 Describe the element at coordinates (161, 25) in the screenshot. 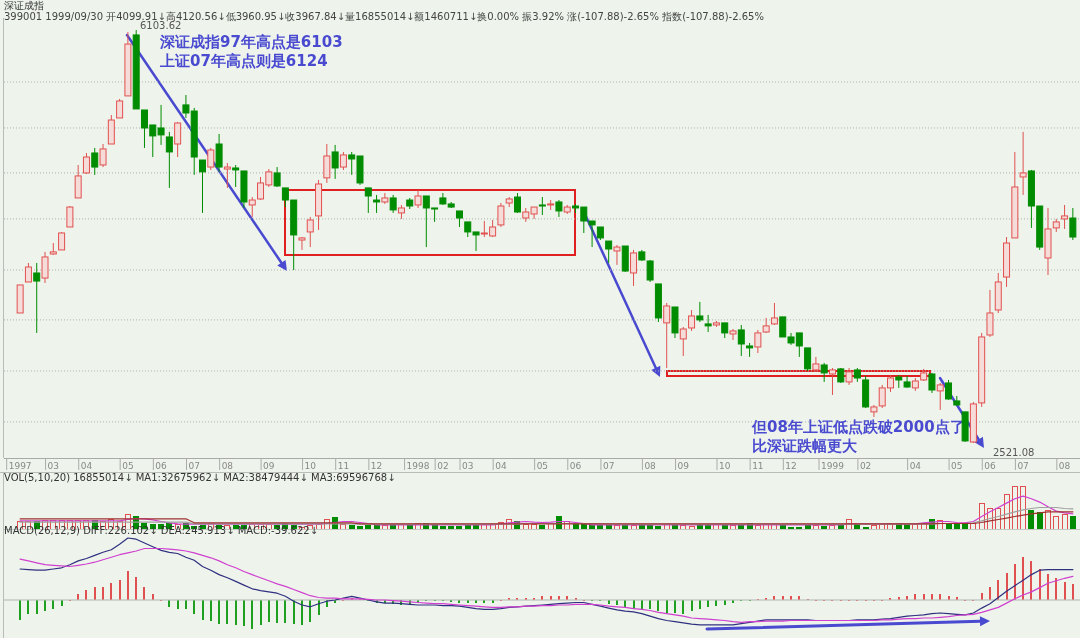

I see `annotation: 6103.62` at that location.